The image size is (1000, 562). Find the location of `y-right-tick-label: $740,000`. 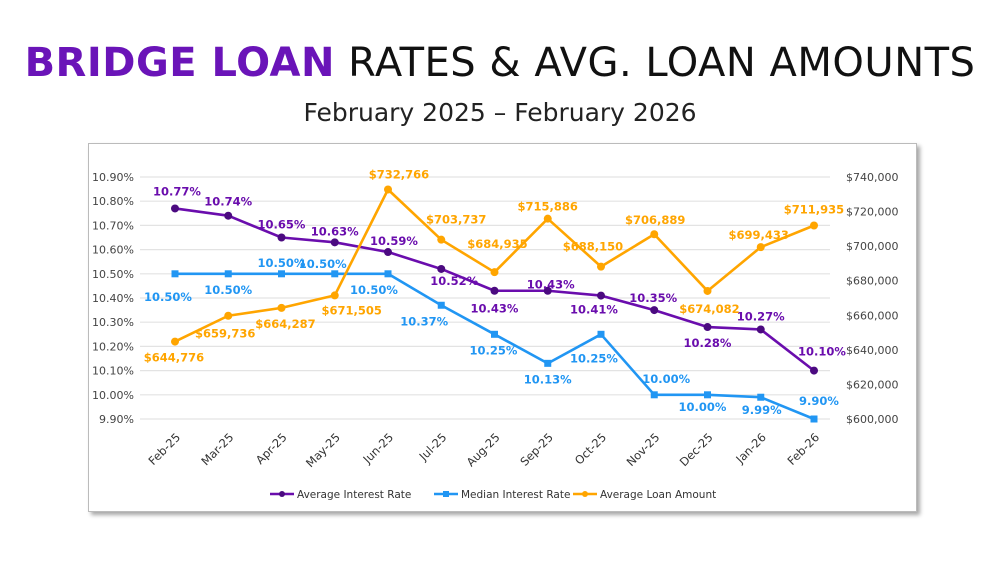

y-right-tick-label: $740,000 is located at coordinates (872, 177).